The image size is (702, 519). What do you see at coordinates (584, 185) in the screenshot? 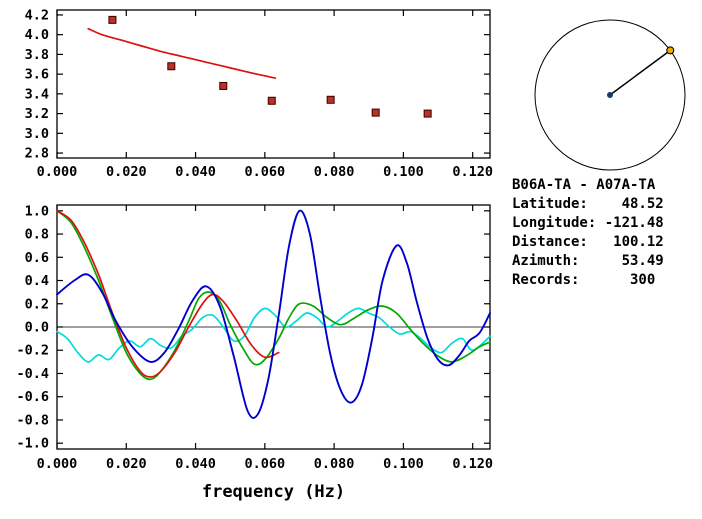
I see `station-pair-label: B06A-TA - A07A-TA` at bounding box center [584, 185].